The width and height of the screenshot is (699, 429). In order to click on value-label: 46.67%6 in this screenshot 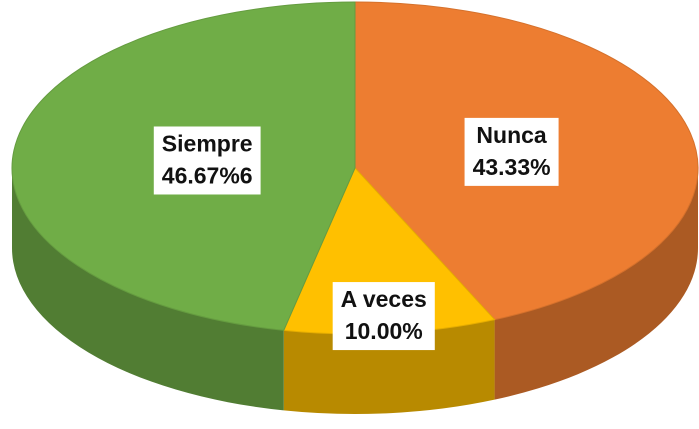, I will do `click(207, 176)`.